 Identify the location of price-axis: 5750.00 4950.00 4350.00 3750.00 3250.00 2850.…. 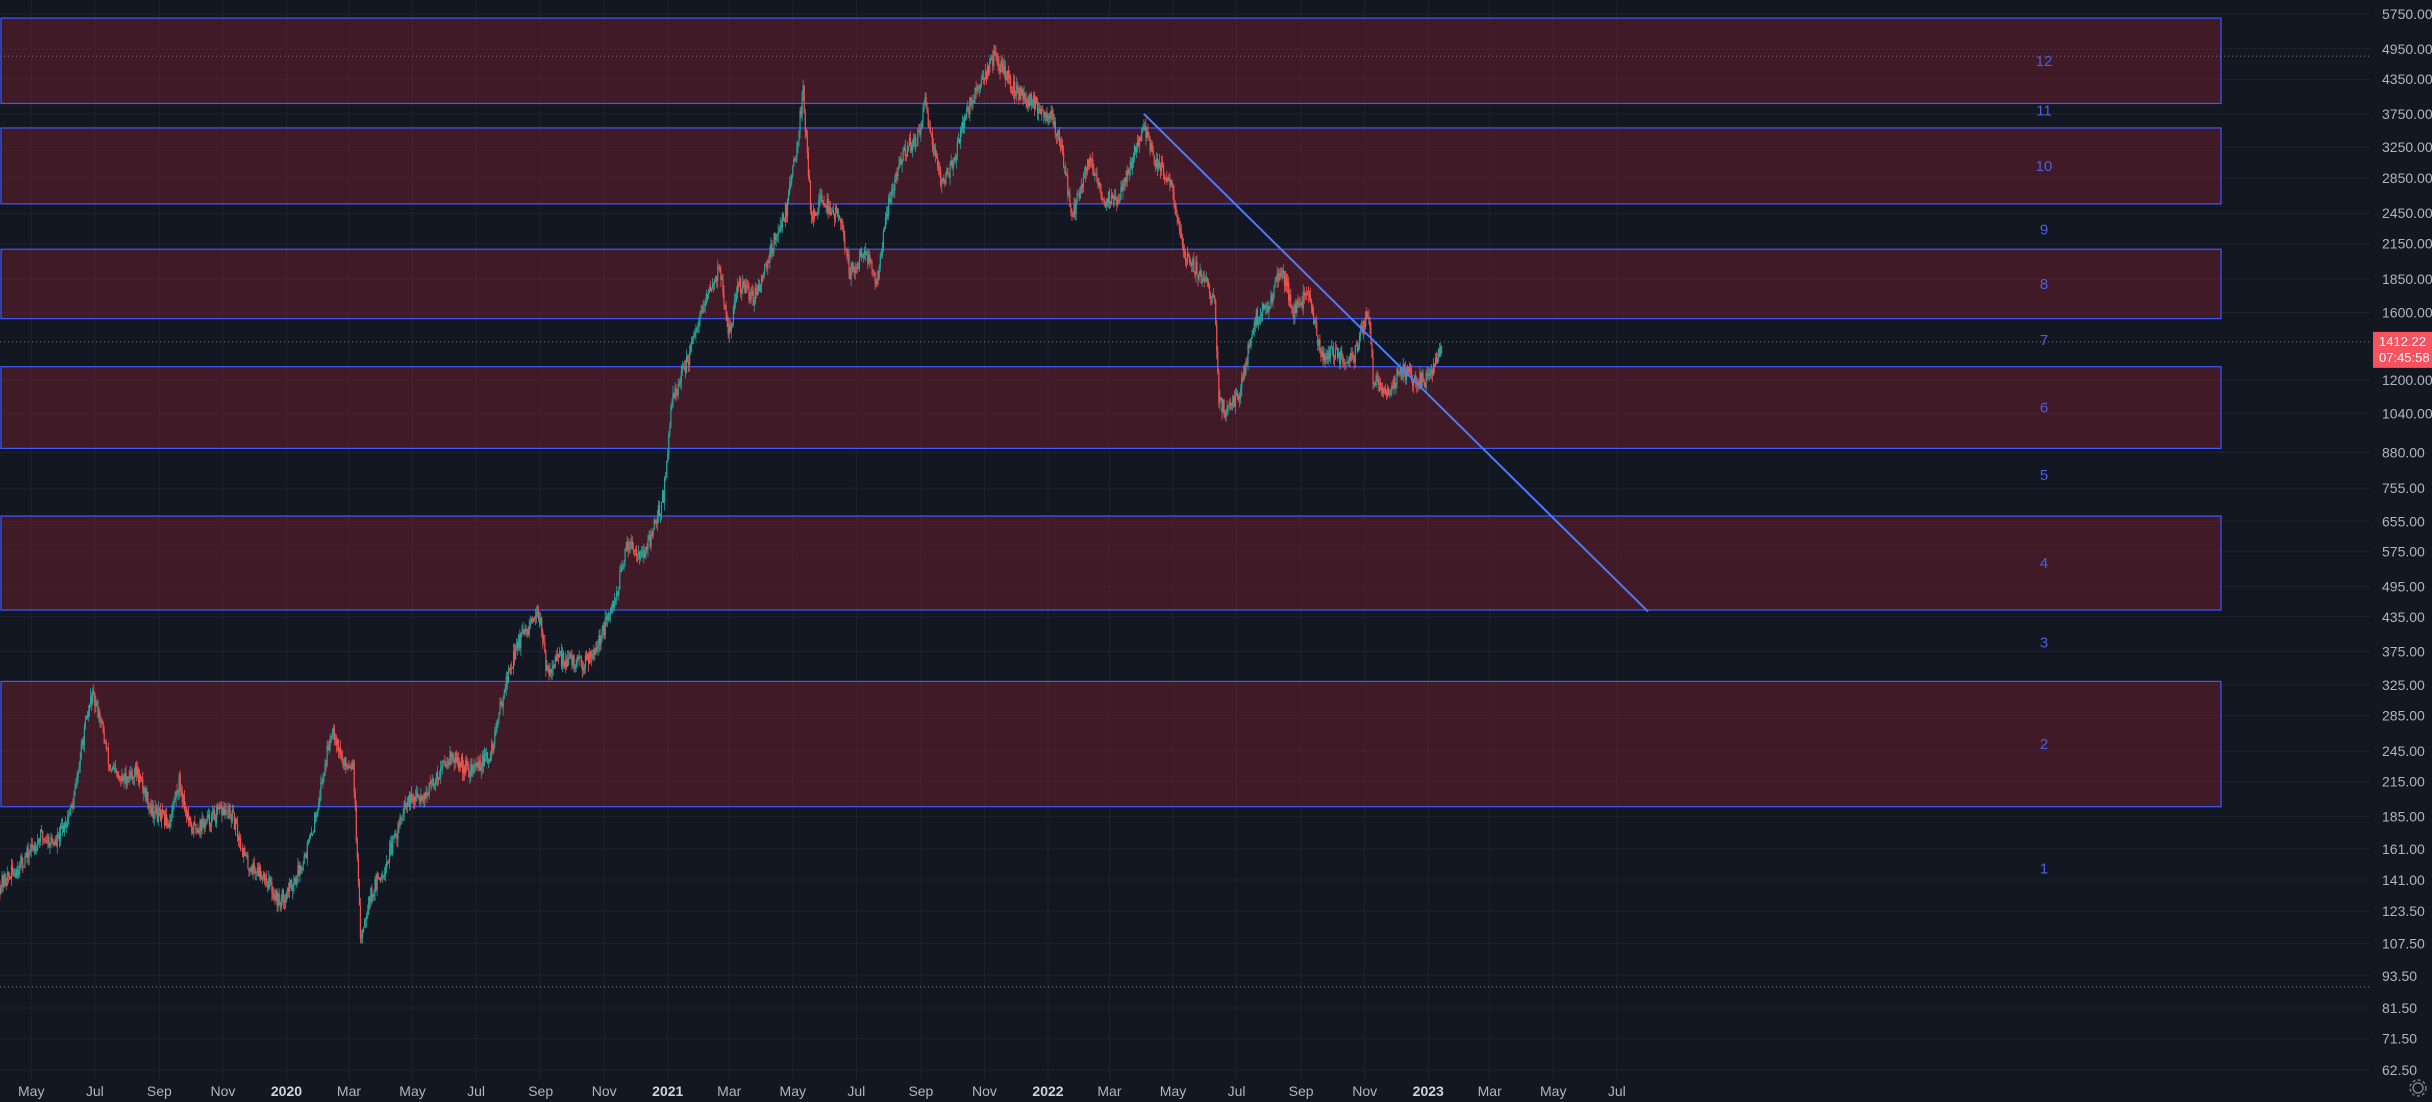
(2407, 542).